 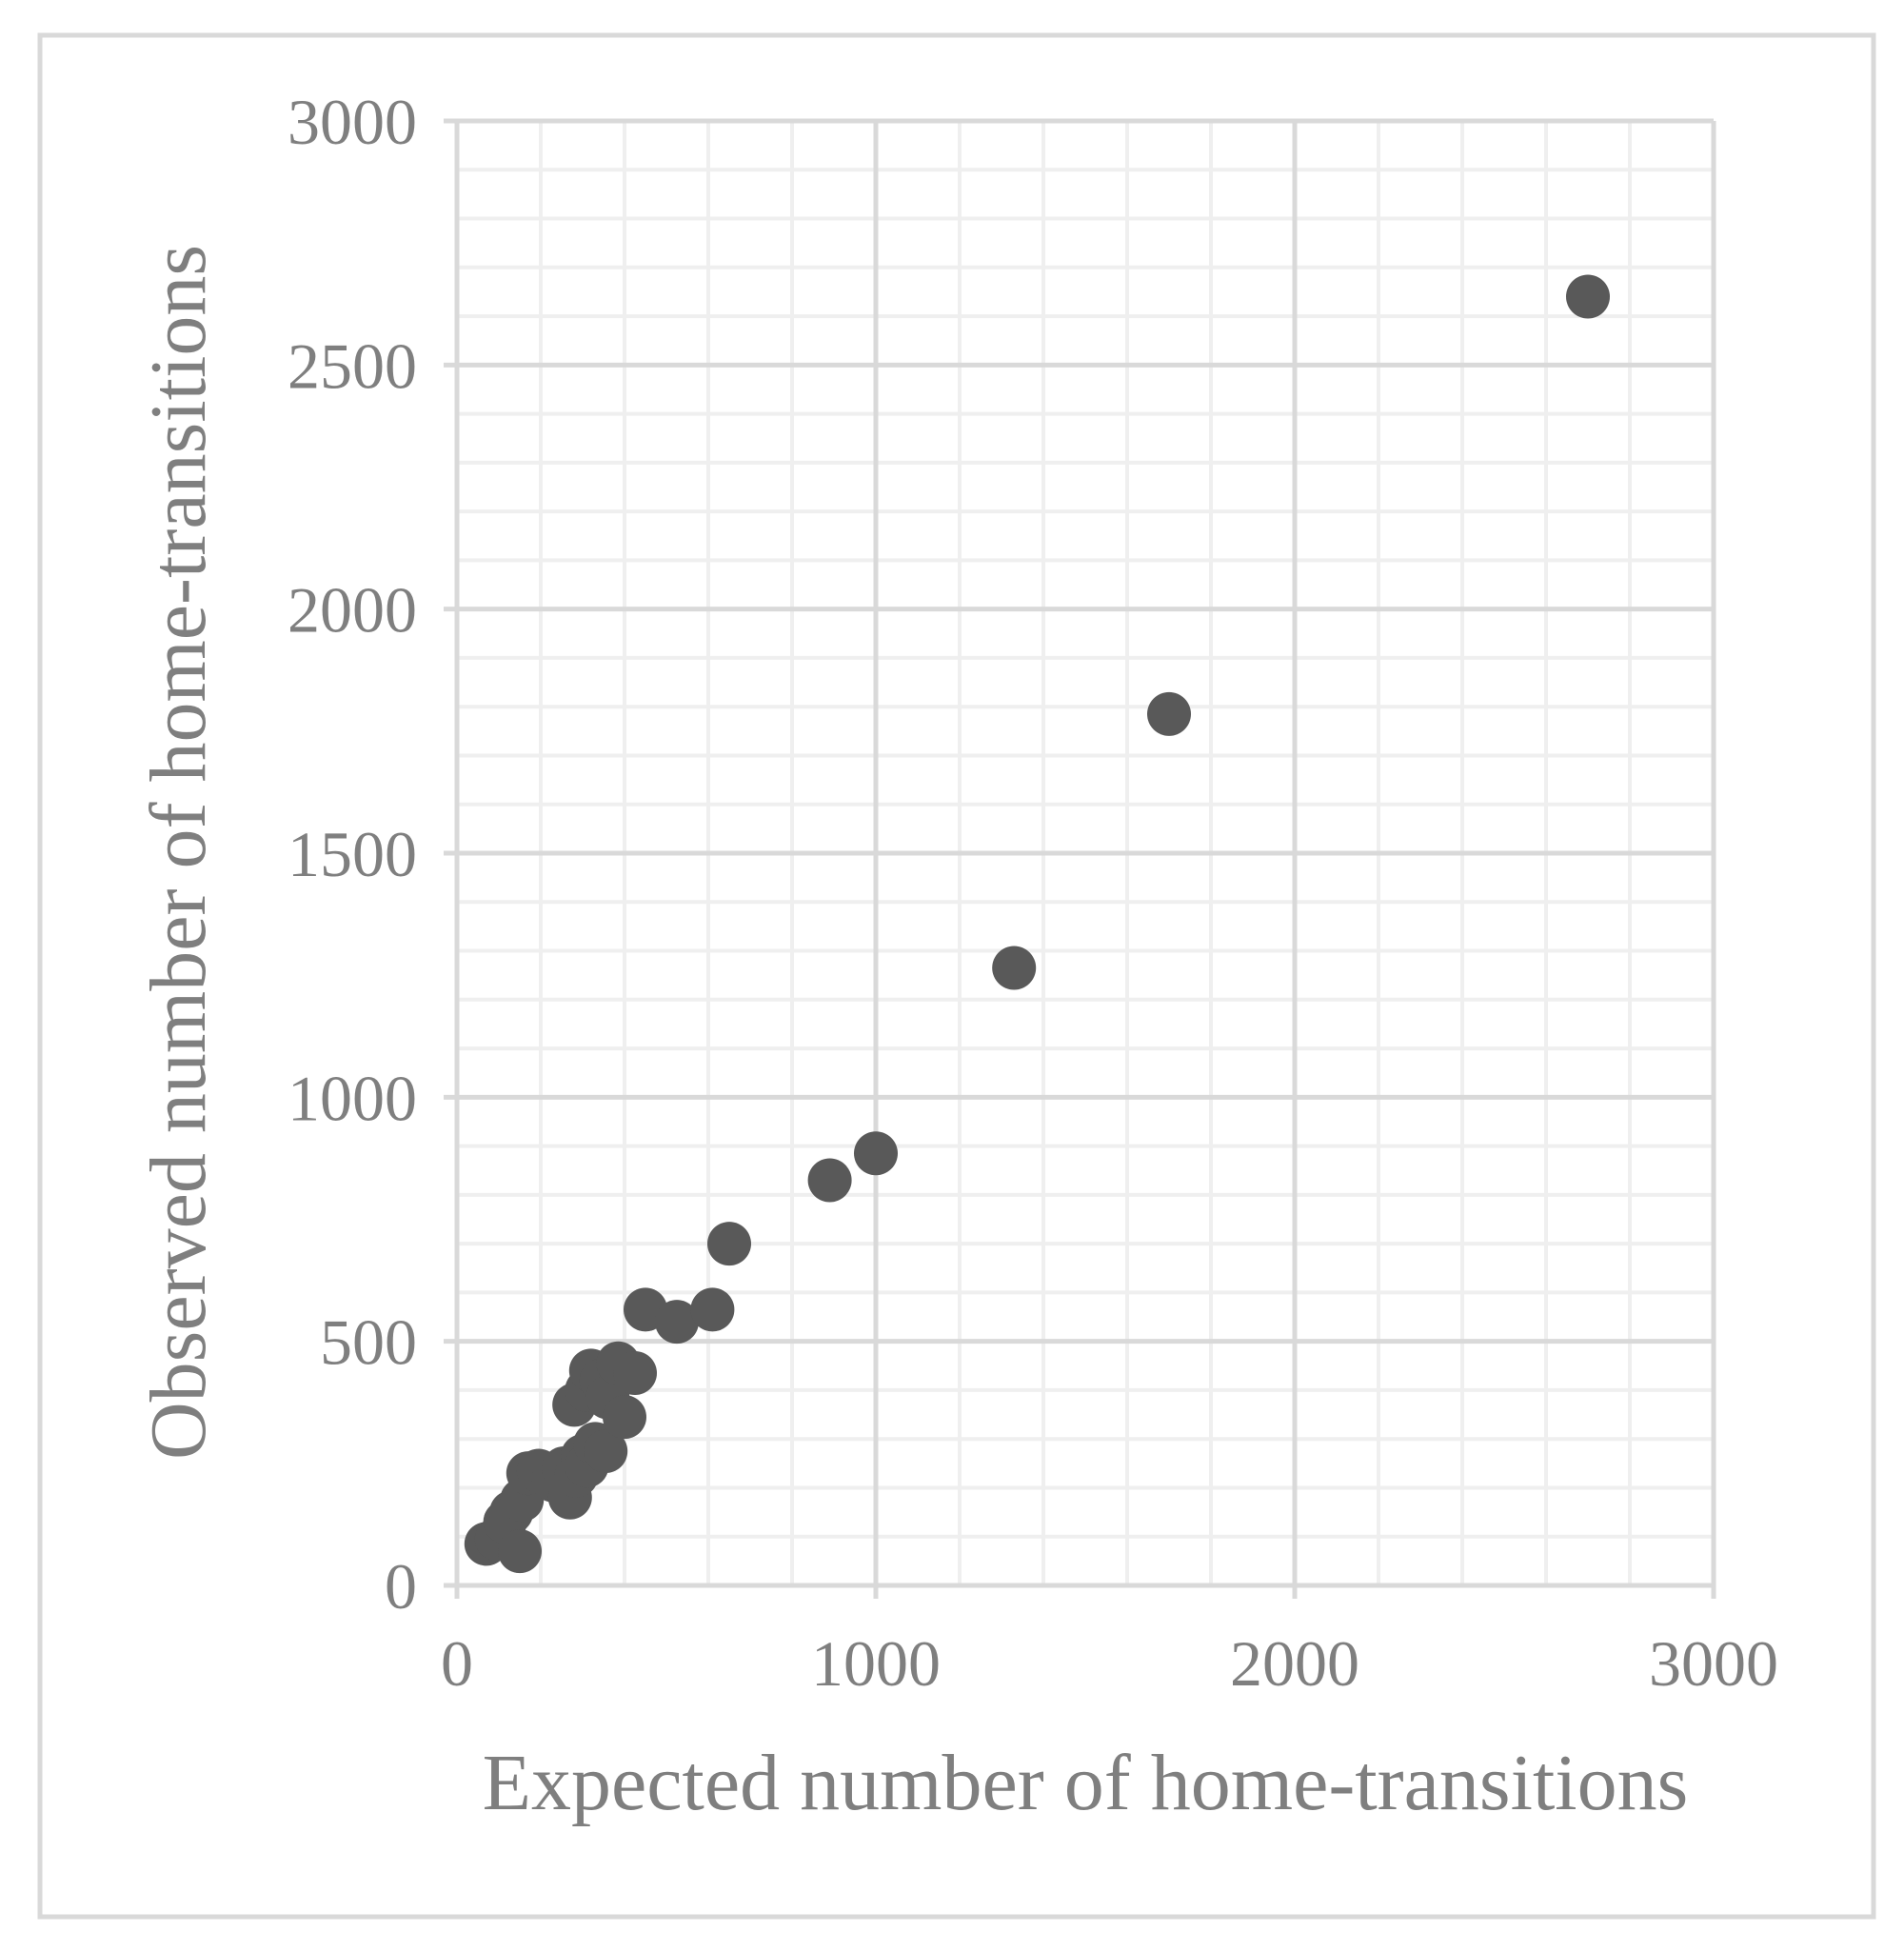 What do you see at coordinates (457, 1663) in the screenshot?
I see `x-tick-label: 0` at bounding box center [457, 1663].